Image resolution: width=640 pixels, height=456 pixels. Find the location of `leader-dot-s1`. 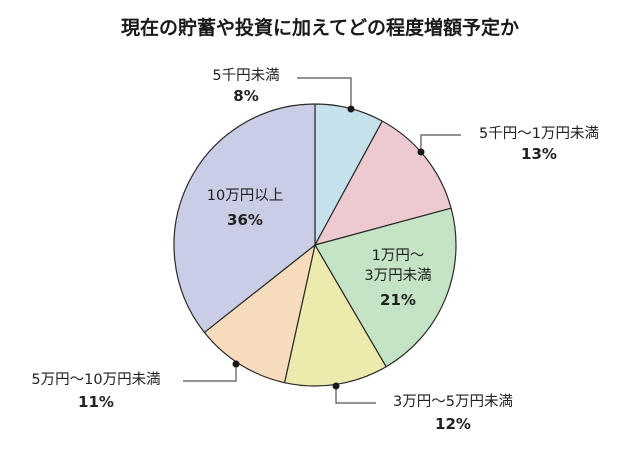

leader-dot-s1 is located at coordinates (421, 152).